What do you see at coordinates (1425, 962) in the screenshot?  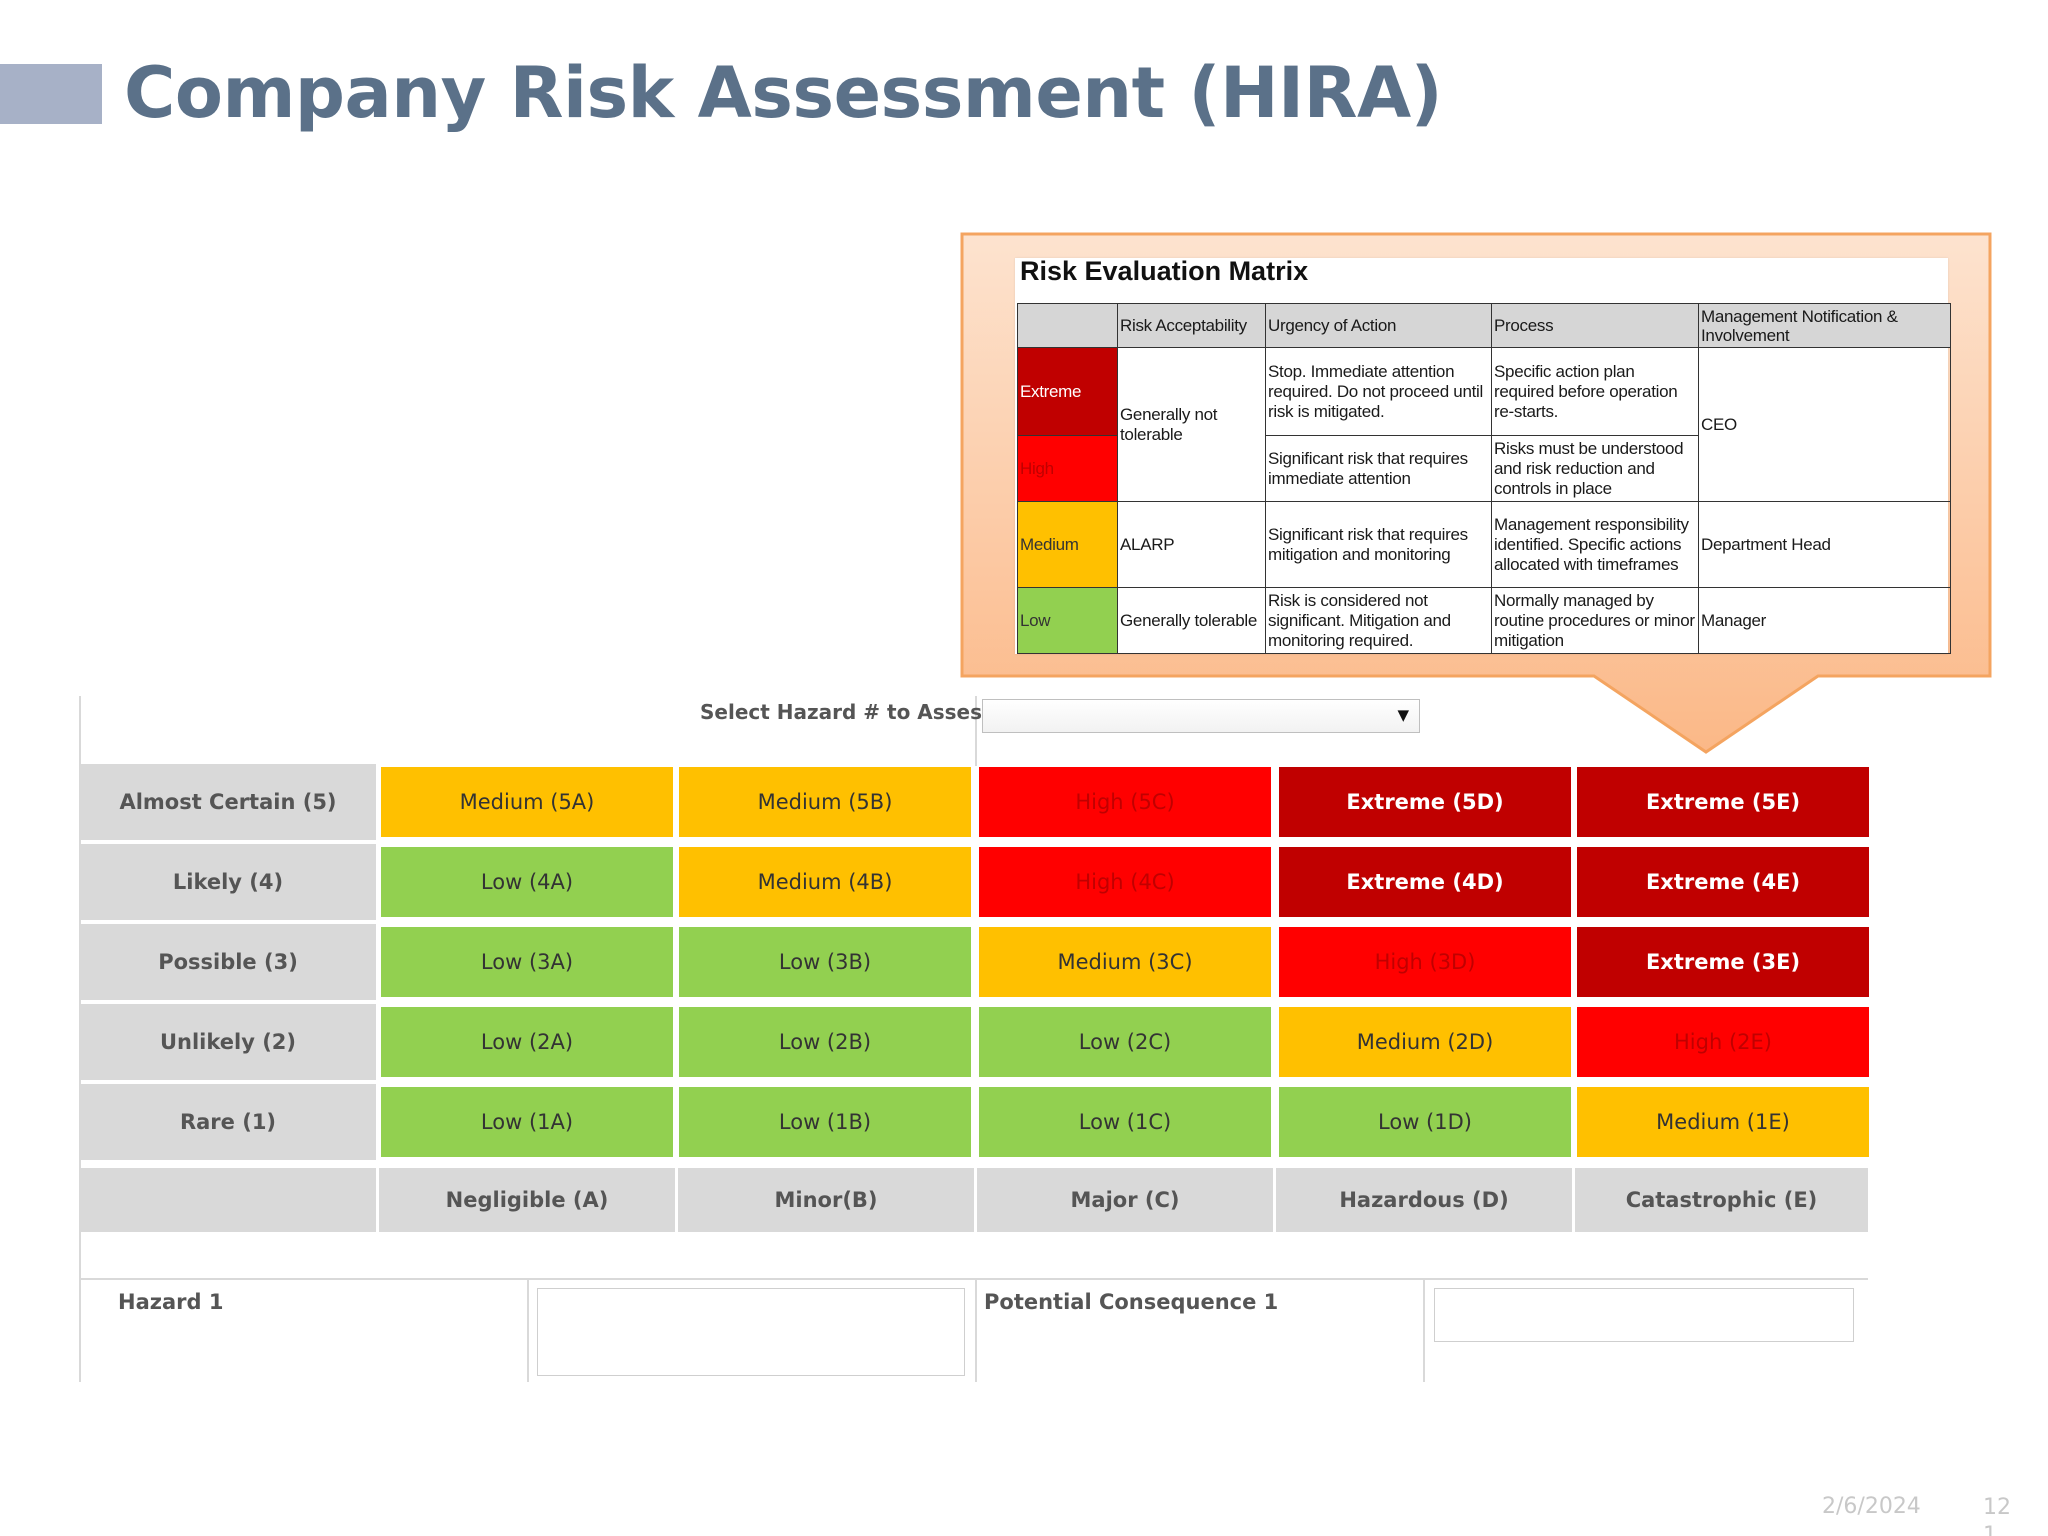 I see `matrix-cell: High (3D)` at bounding box center [1425, 962].